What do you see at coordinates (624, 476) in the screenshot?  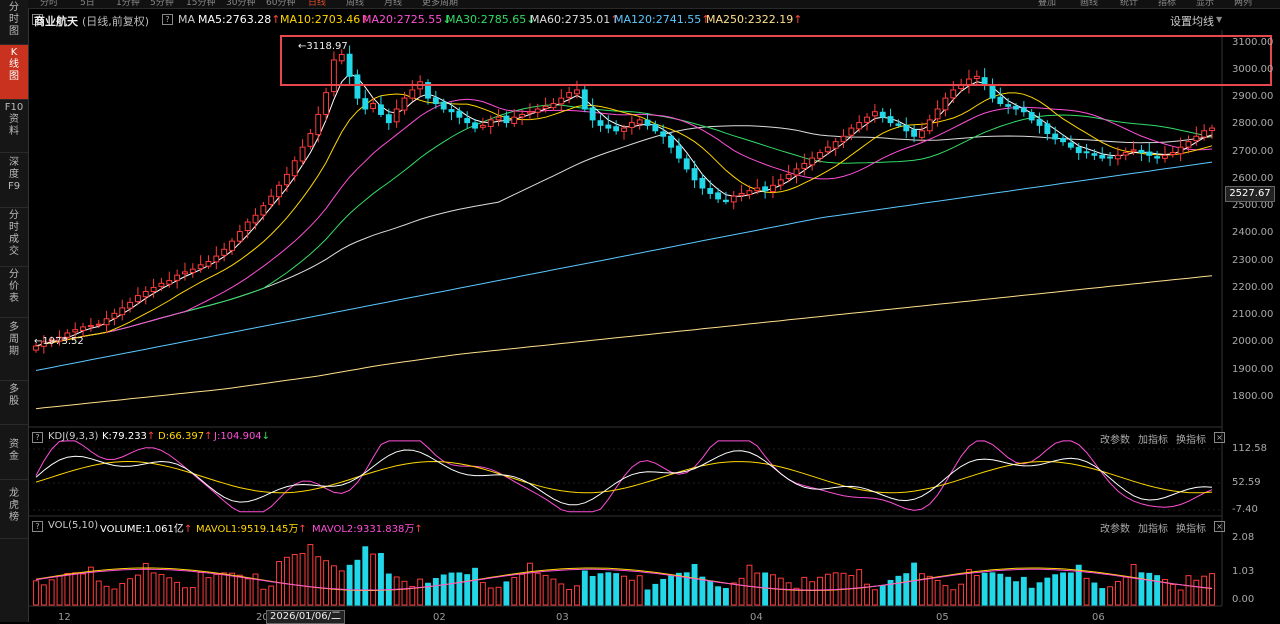 I see `kdj-j-line` at bounding box center [624, 476].